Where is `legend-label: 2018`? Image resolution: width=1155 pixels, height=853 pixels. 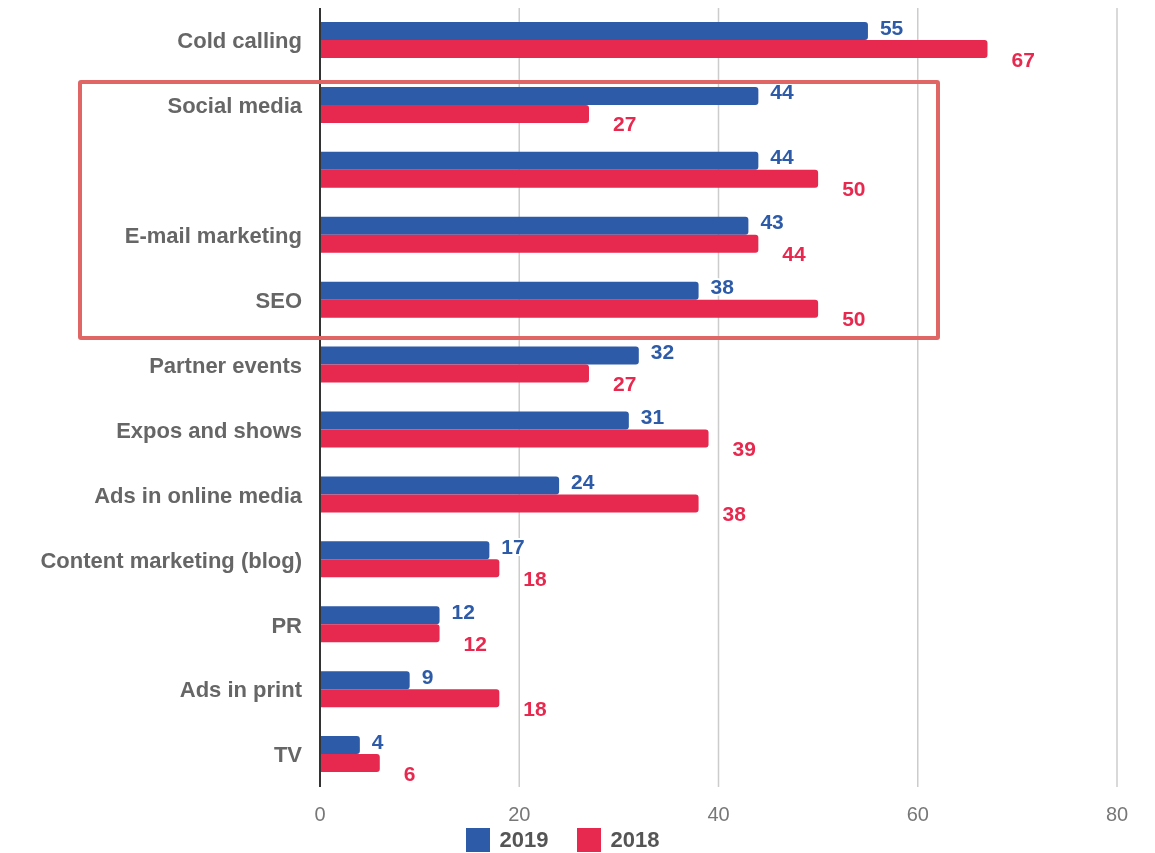 legend-label: 2018 is located at coordinates (634, 840).